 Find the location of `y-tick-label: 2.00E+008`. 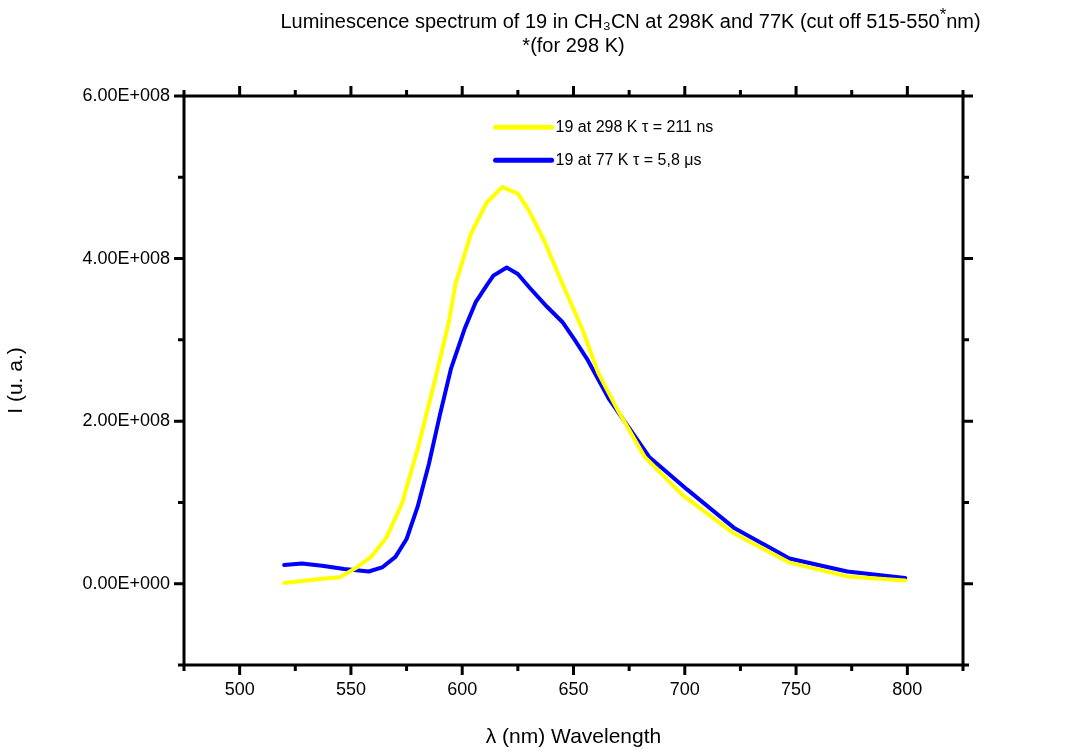

y-tick-label: 2.00E+008 is located at coordinates (126, 420).